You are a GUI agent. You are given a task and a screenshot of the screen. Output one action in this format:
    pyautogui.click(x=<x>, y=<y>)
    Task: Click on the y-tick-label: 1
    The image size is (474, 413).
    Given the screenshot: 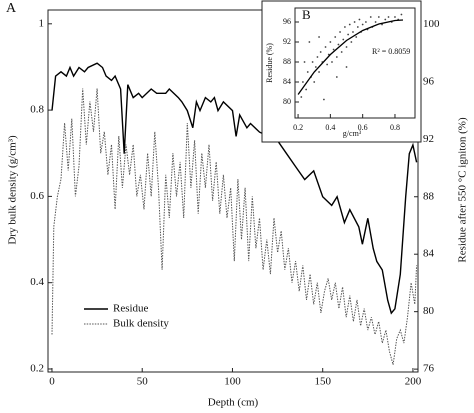 What is the action you would take?
    pyautogui.click(x=42, y=23)
    